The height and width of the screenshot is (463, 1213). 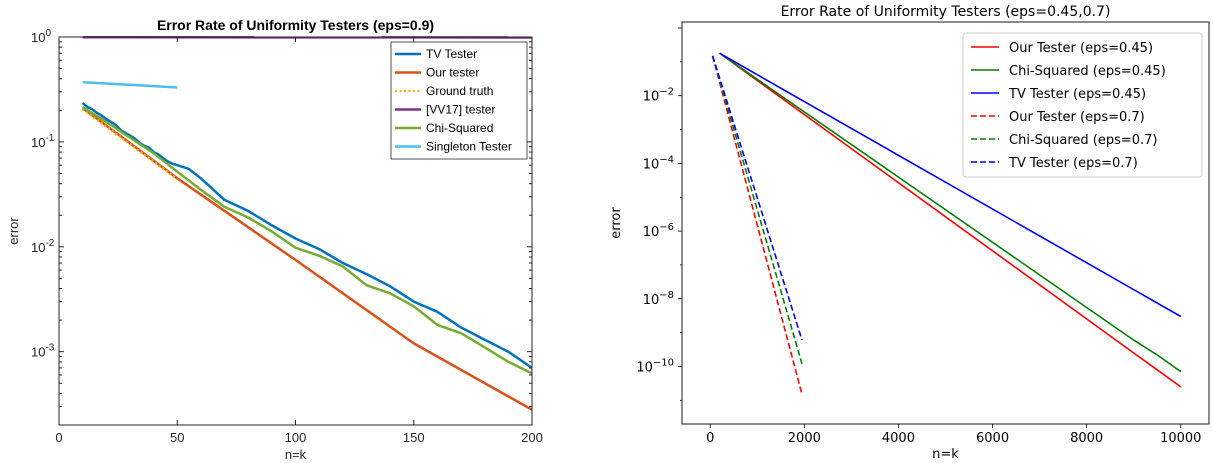 I want to click on y-tick-exponent: −8, so click(x=666, y=295).